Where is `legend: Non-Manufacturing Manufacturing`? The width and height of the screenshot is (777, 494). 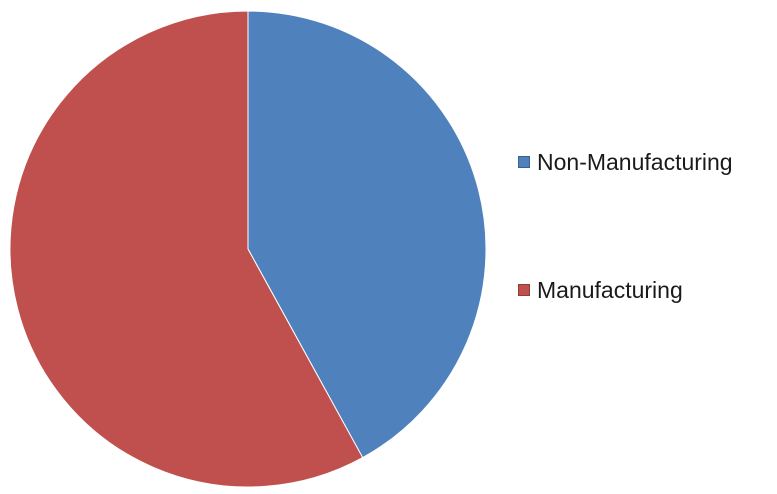 legend: Non-Manufacturing Manufacturing is located at coordinates (625, 226).